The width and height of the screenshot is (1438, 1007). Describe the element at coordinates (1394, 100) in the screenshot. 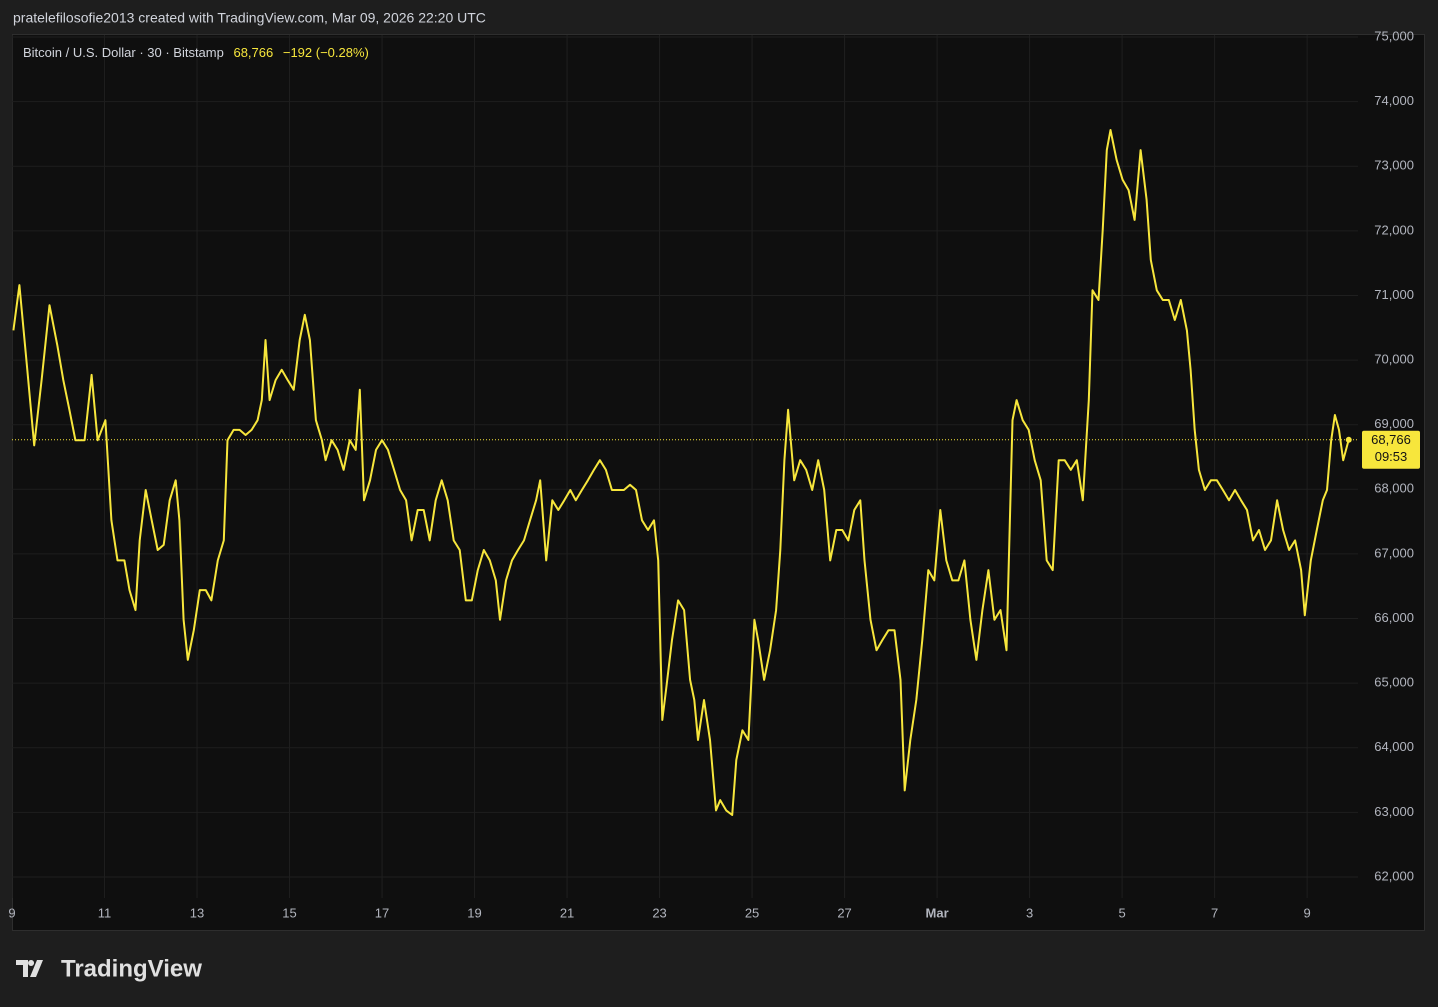

I see `y-tick-label: 74,000` at that location.